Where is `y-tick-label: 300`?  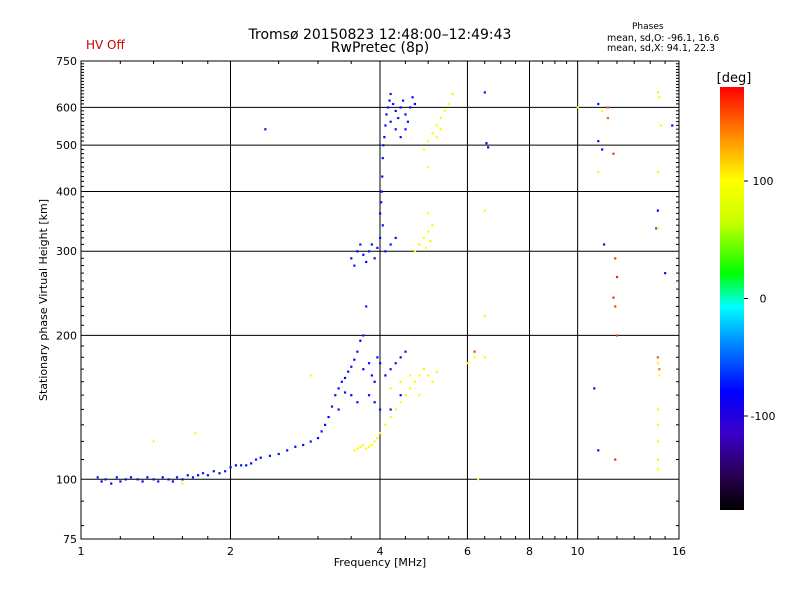
y-tick-label: 300 is located at coordinates (66, 251).